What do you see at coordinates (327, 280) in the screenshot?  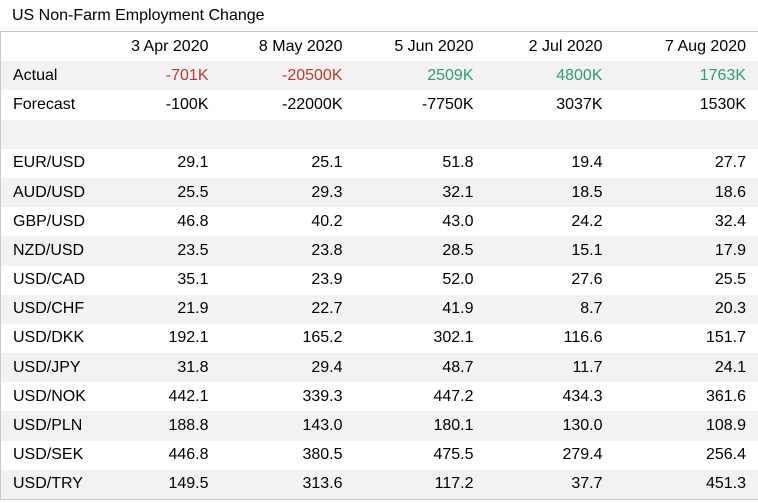 I see `pair-value: 23.9` at bounding box center [327, 280].